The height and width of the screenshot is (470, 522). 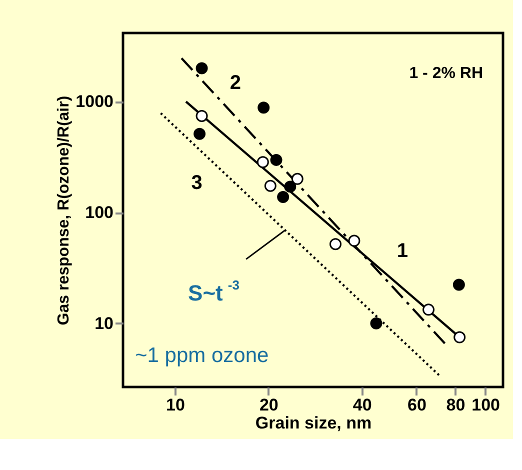 What do you see at coordinates (99, 212) in the screenshot?
I see `y-tick-label: 100` at bounding box center [99, 212].